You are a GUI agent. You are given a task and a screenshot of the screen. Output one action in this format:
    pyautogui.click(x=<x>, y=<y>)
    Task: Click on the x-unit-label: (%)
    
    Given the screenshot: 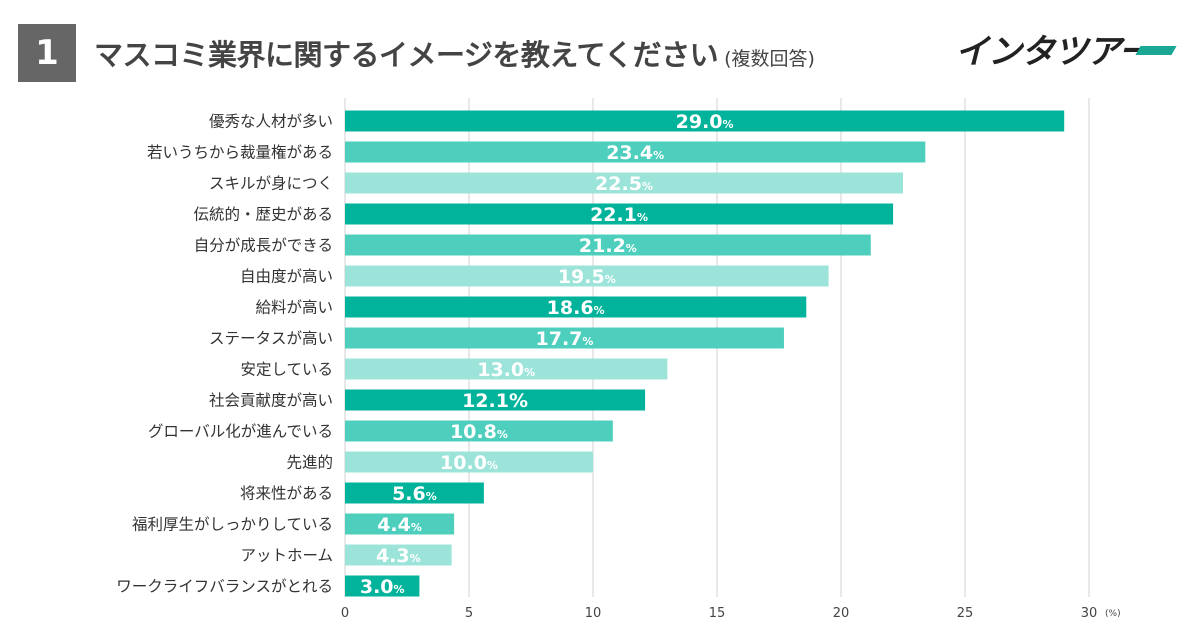 What is the action you would take?
    pyautogui.click(x=1113, y=614)
    